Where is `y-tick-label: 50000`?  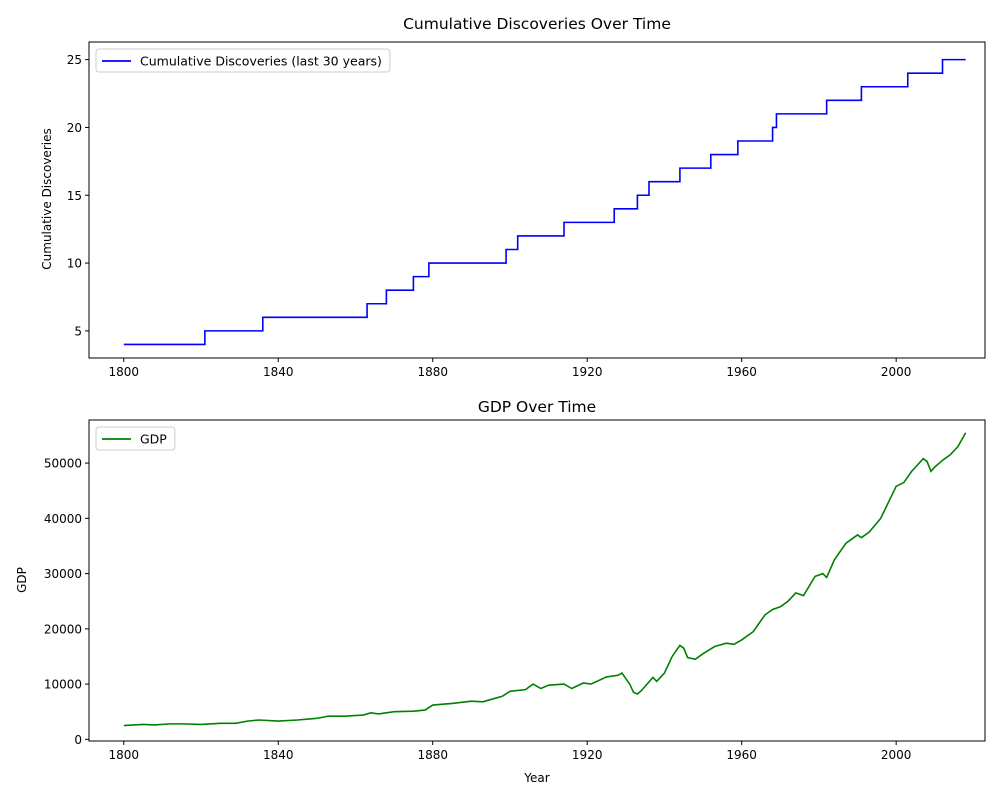
y-tick-label: 50000 is located at coordinates (63, 464).